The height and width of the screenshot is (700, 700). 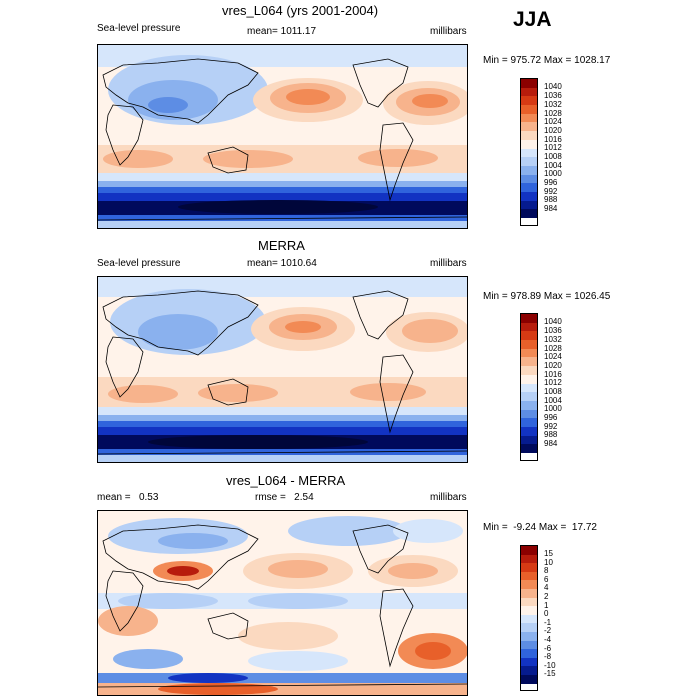 I want to click on panel1-colorbar, so click(x=529, y=152).